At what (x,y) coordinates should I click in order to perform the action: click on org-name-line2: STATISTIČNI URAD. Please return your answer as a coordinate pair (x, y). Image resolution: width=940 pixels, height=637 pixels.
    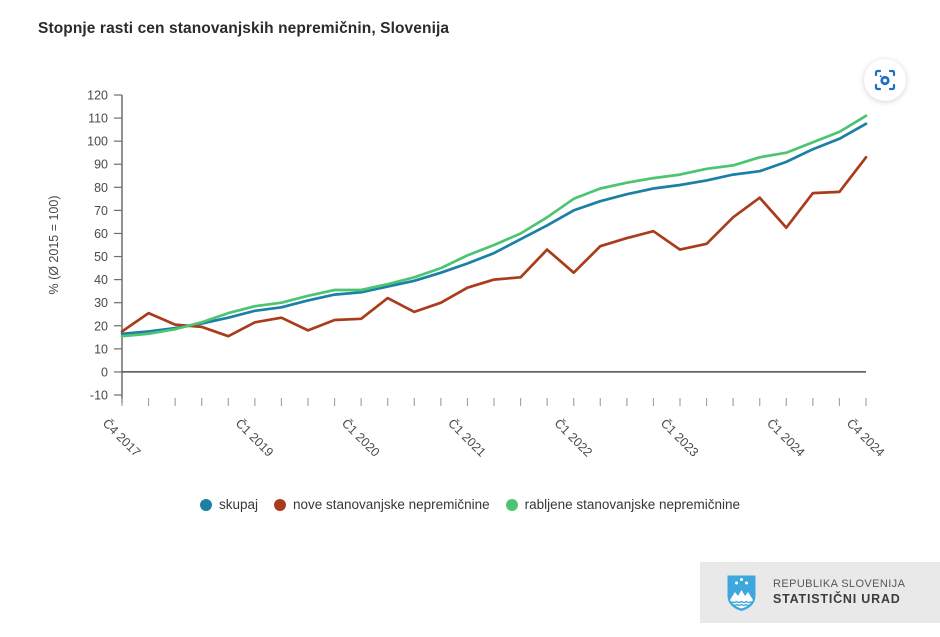
    Looking at the image, I should click on (837, 598).